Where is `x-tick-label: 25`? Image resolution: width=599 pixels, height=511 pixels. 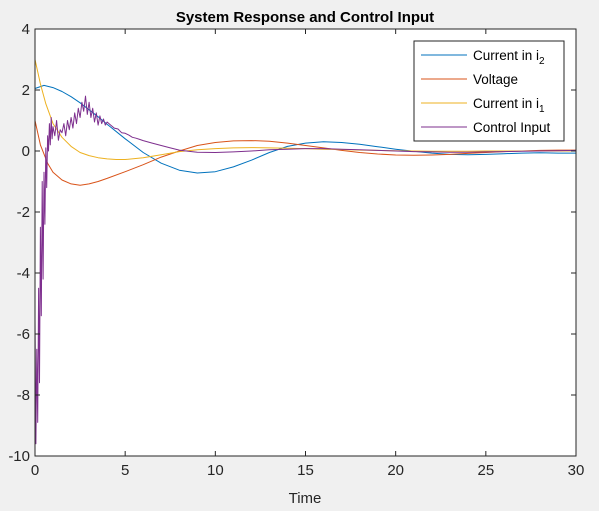 x-tick-label: 25 is located at coordinates (485, 470).